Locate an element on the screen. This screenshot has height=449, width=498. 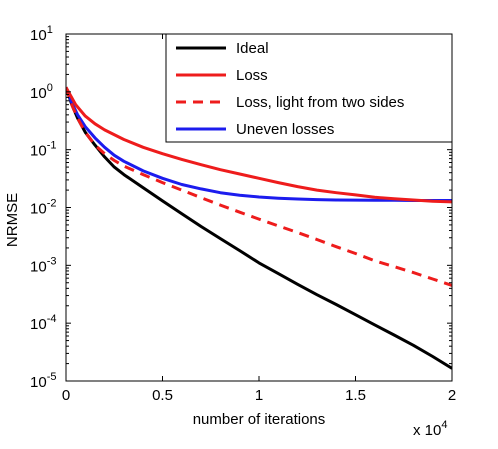
x-tick-label: 1.5 is located at coordinates (355, 395).